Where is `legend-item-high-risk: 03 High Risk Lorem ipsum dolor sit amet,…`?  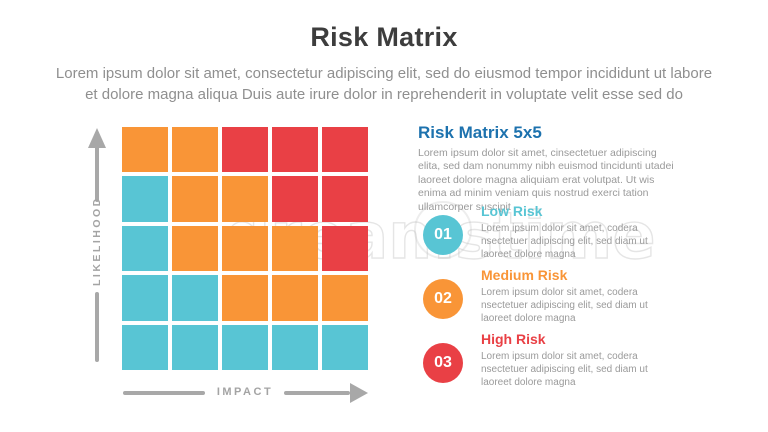 legend-item-high-risk: 03 High Risk Lorem ipsum dolor sit amet,… is located at coordinates (563, 360).